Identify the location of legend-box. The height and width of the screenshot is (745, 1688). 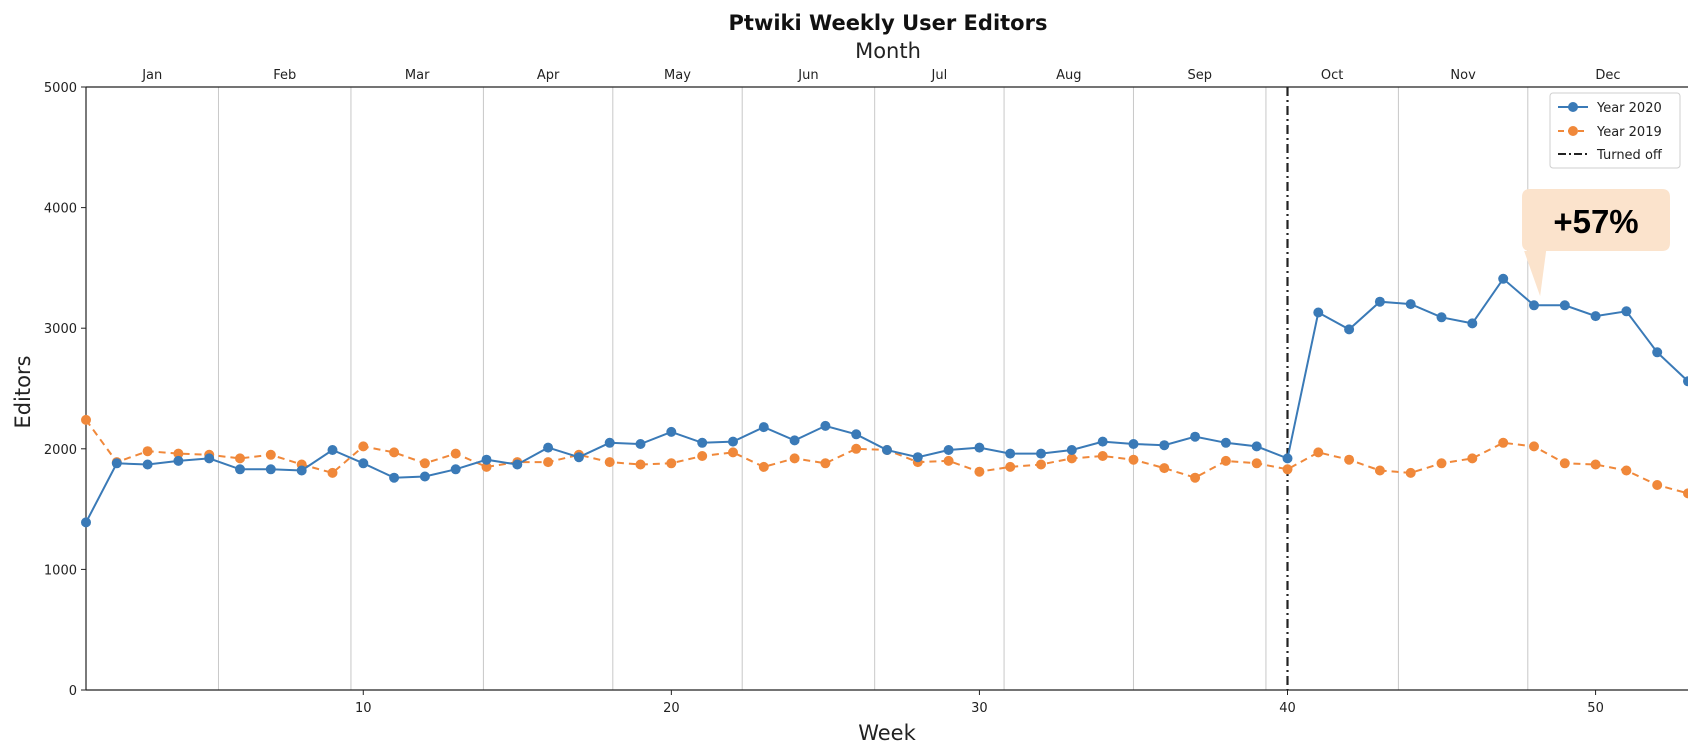
(1615, 130).